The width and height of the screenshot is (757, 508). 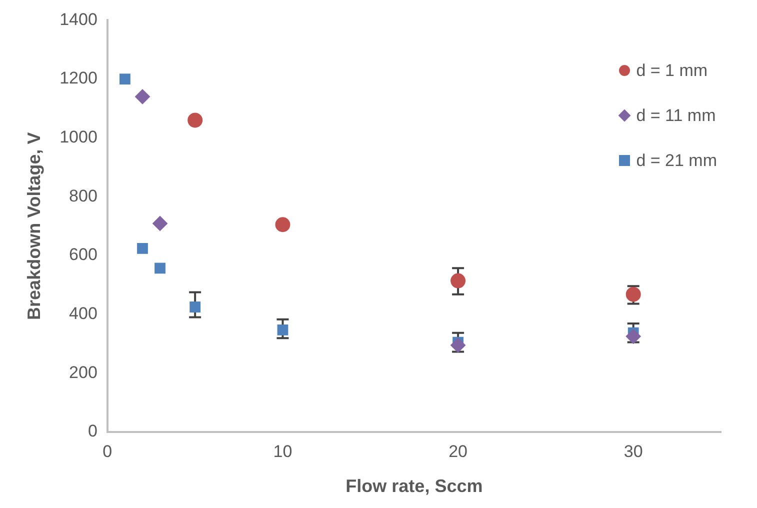 I want to click on y-tick-label: 400, so click(x=83, y=314).